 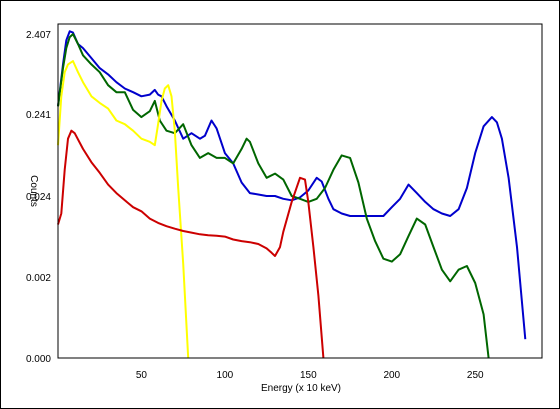 What do you see at coordinates (38, 278) in the screenshot?
I see `y-tick-label: 0.002` at bounding box center [38, 278].